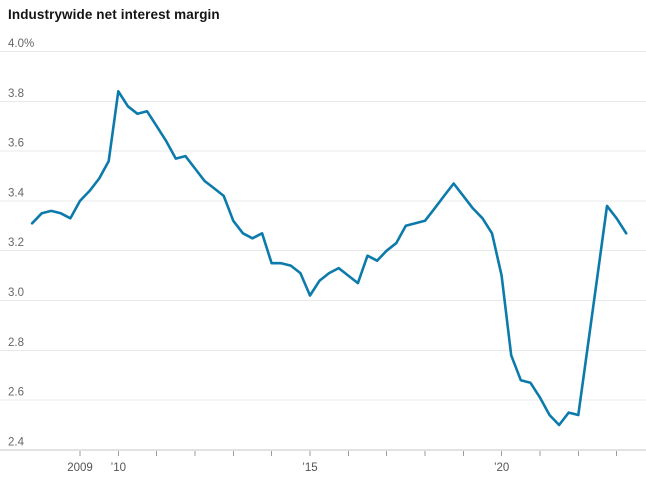  What do you see at coordinates (118, 468) in the screenshot?
I see `x-axis-label: ’10` at bounding box center [118, 468].